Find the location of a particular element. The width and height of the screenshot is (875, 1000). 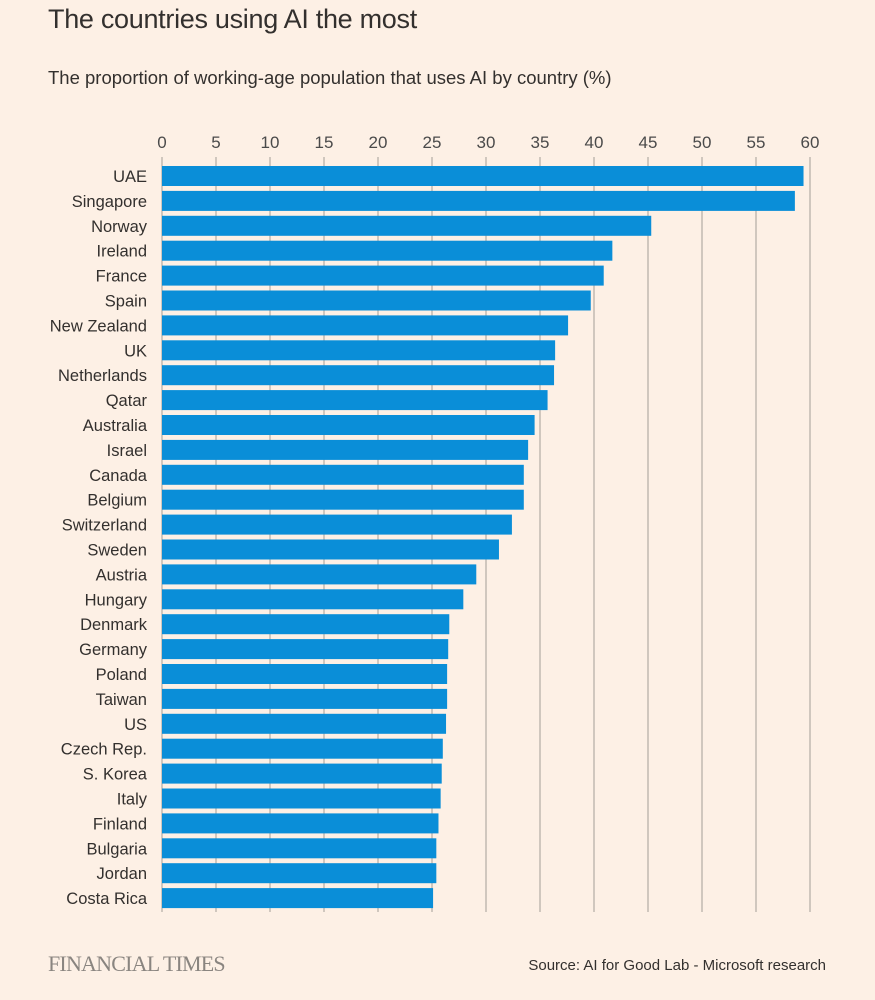

category-label: Bulgaria is located at coordinates (116, 849).